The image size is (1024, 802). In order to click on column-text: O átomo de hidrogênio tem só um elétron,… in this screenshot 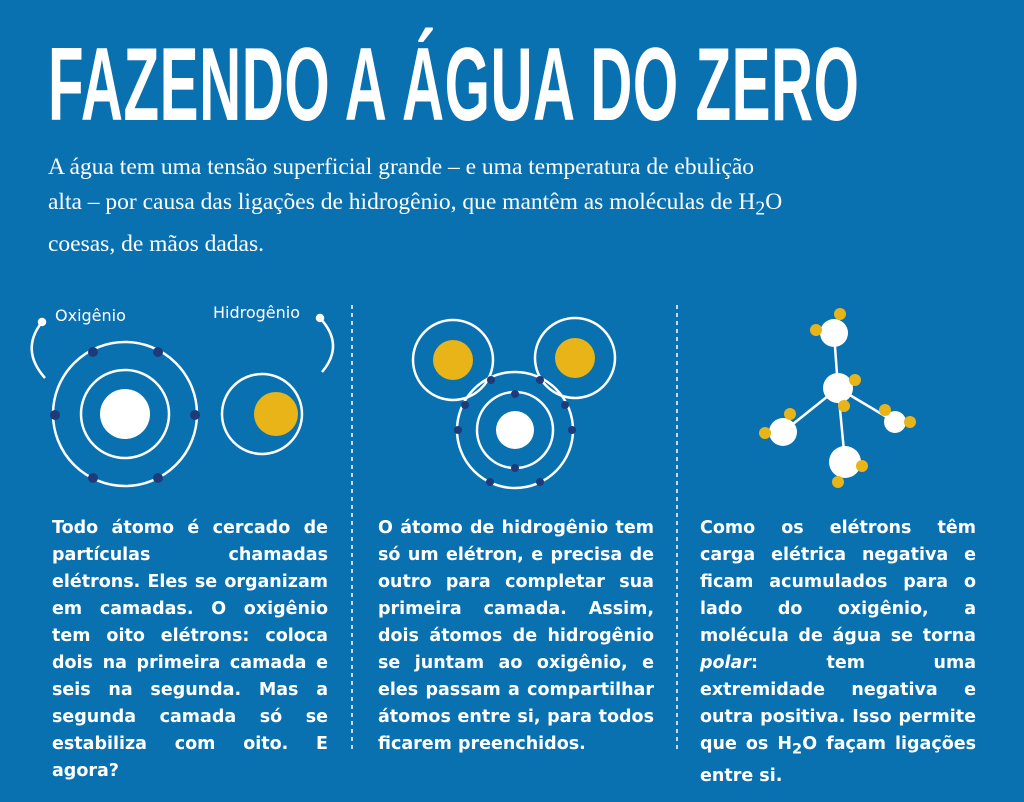, I will do `click(516, 636)`.